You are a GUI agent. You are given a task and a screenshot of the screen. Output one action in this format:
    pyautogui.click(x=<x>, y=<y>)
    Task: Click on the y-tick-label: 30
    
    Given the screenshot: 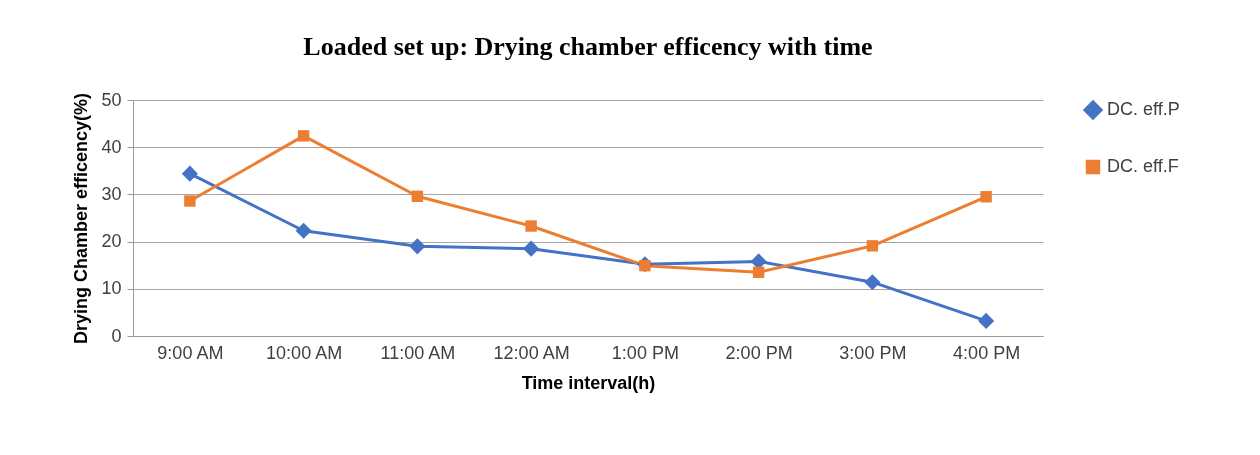 What is the action you would take?
    pyautogui.click(x=111, y=193)
    